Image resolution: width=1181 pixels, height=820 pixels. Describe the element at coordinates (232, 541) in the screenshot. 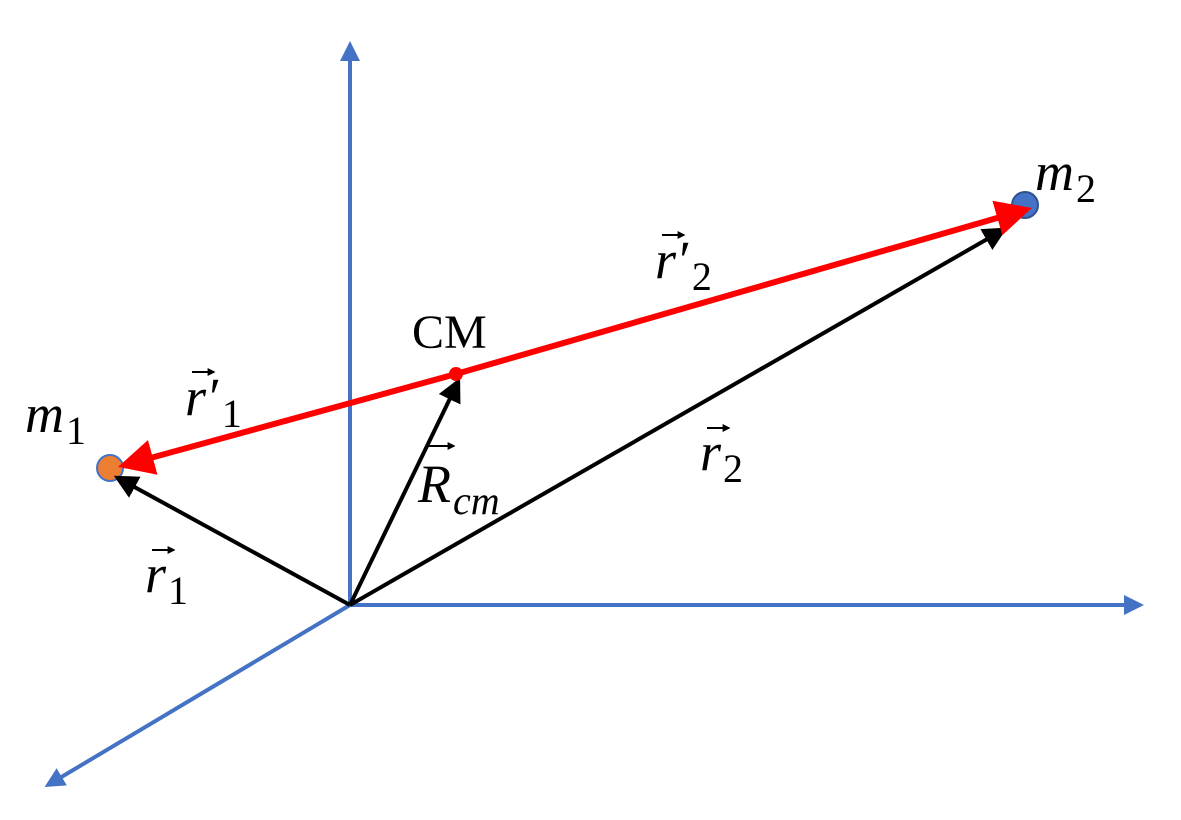

I see `vector-r1` at that location.